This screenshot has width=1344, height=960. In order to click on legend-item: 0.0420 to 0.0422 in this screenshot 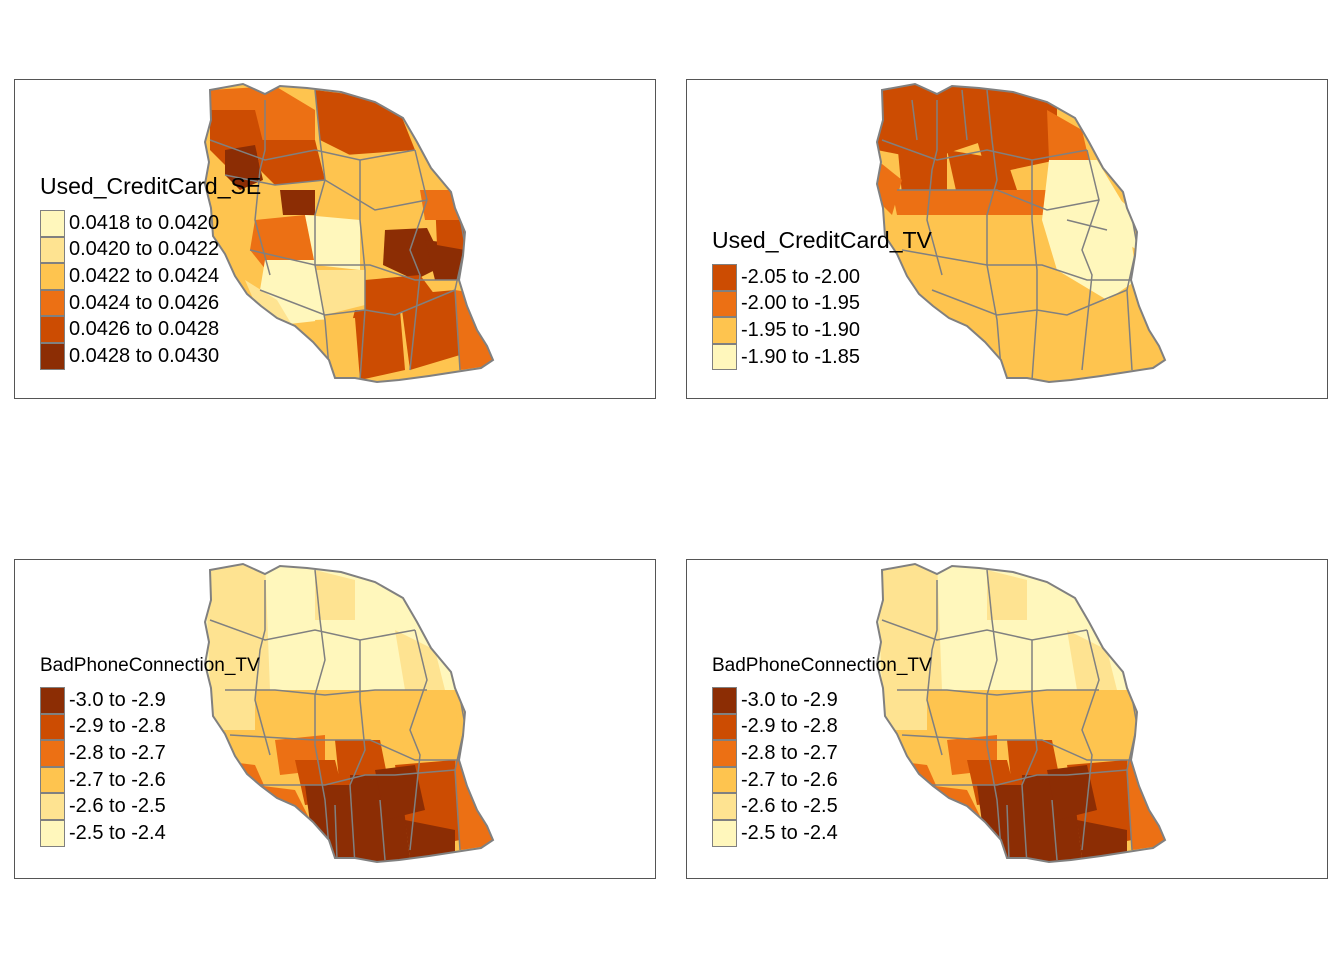, I will do `click(150, 250)`.